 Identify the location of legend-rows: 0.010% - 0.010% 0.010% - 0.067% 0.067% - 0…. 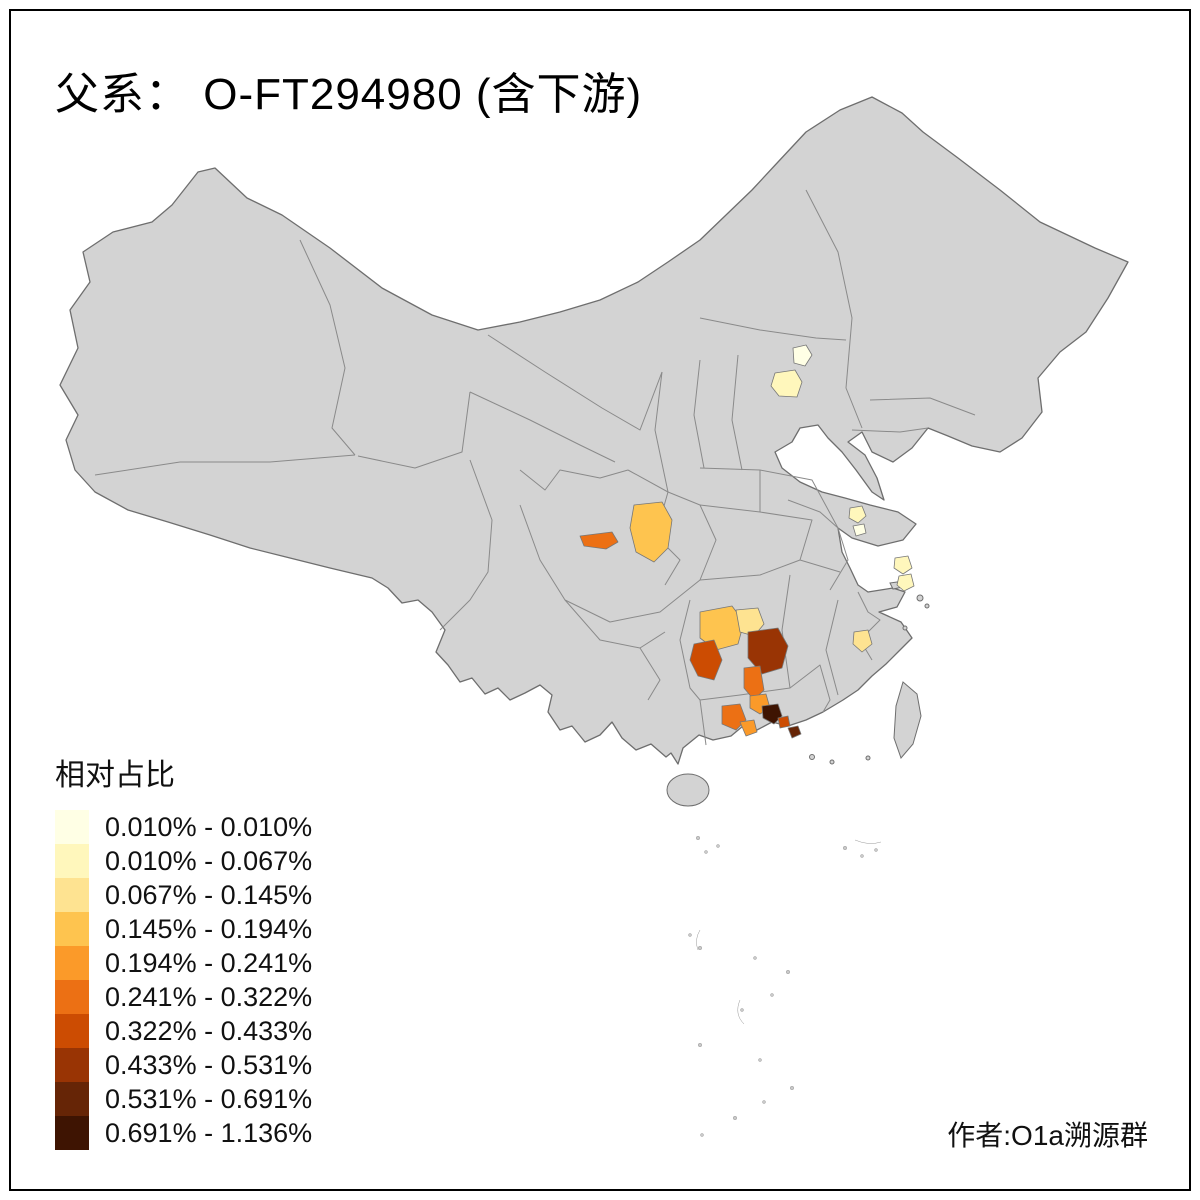
(183, 980).